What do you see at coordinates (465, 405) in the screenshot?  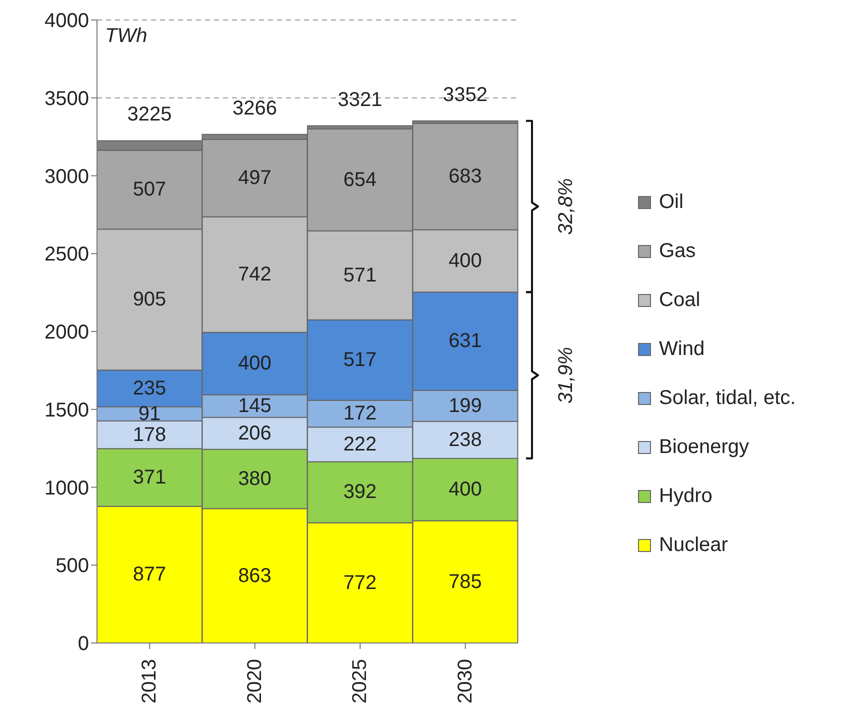 I see `data-label: 199` at bounding box center [465, 405].